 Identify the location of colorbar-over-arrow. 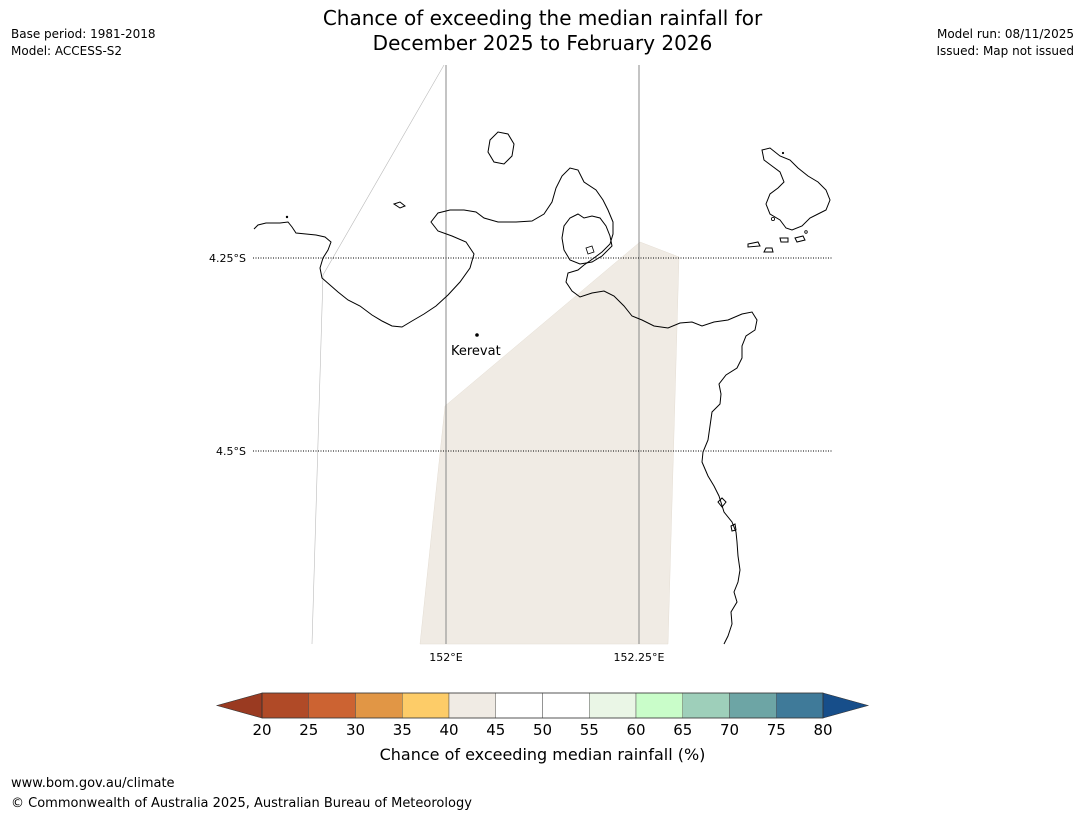
(846, 705).